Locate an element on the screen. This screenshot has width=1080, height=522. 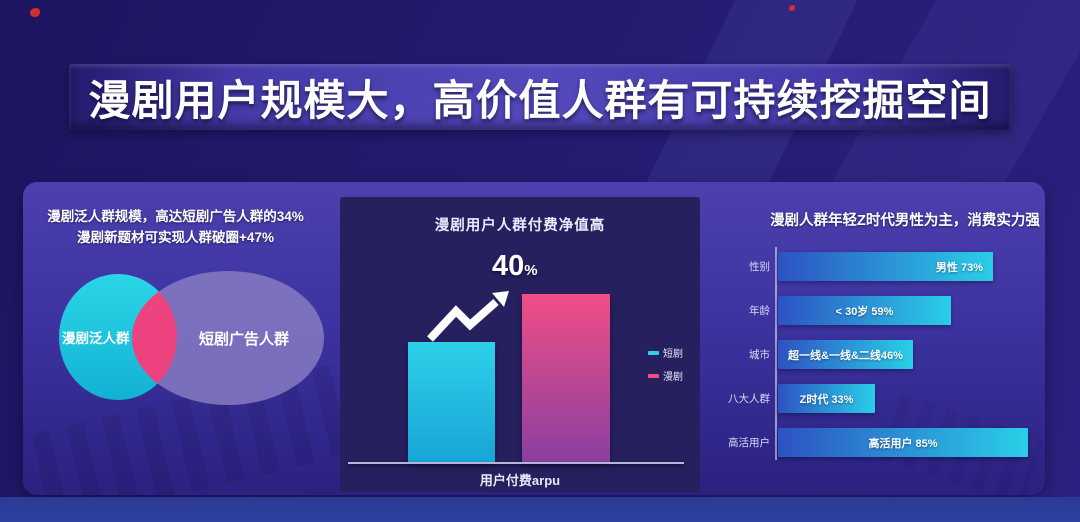
bar-value-label: 男性 73% is located at coordinates (959, 267).